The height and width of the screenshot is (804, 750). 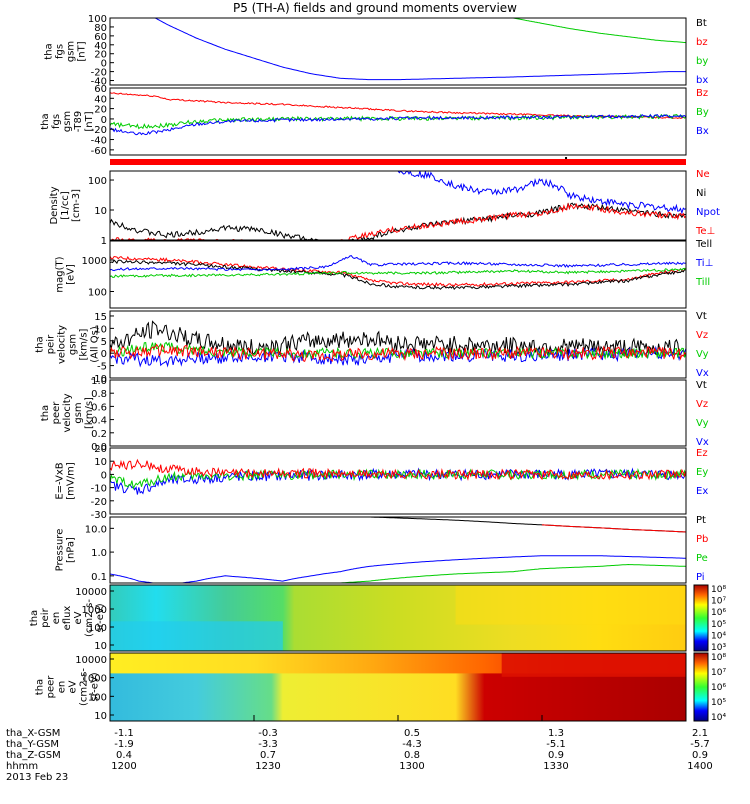 I want to click on y-tick-label: 0.8, so click(x=99, y=394).